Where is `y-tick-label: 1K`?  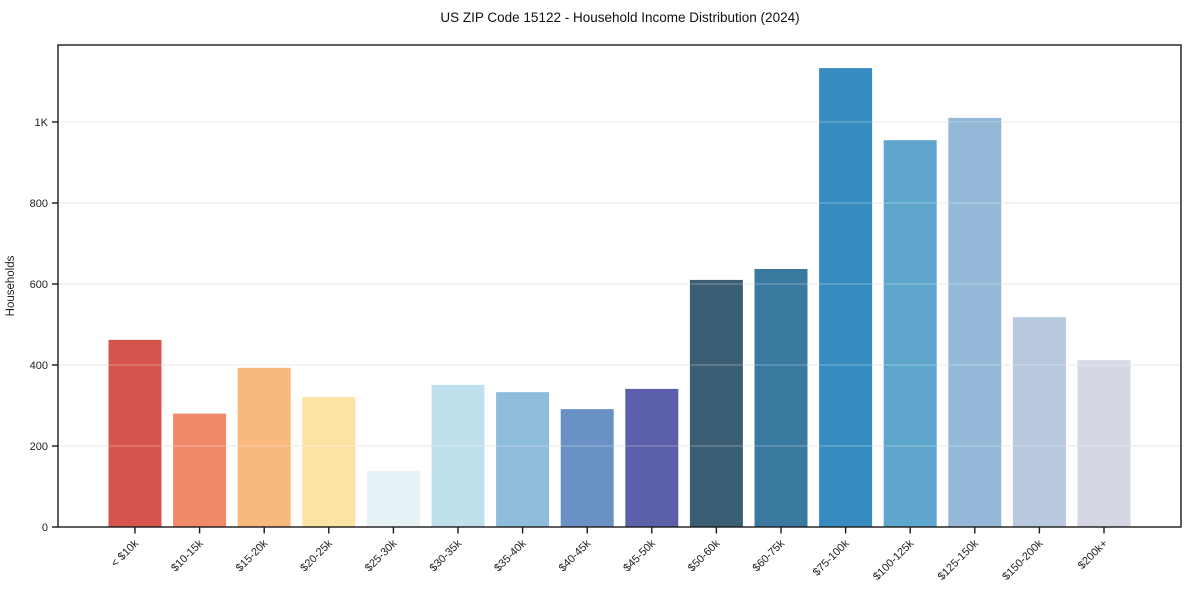
y-tick-label: 1K is located at coordinates (42, 123).